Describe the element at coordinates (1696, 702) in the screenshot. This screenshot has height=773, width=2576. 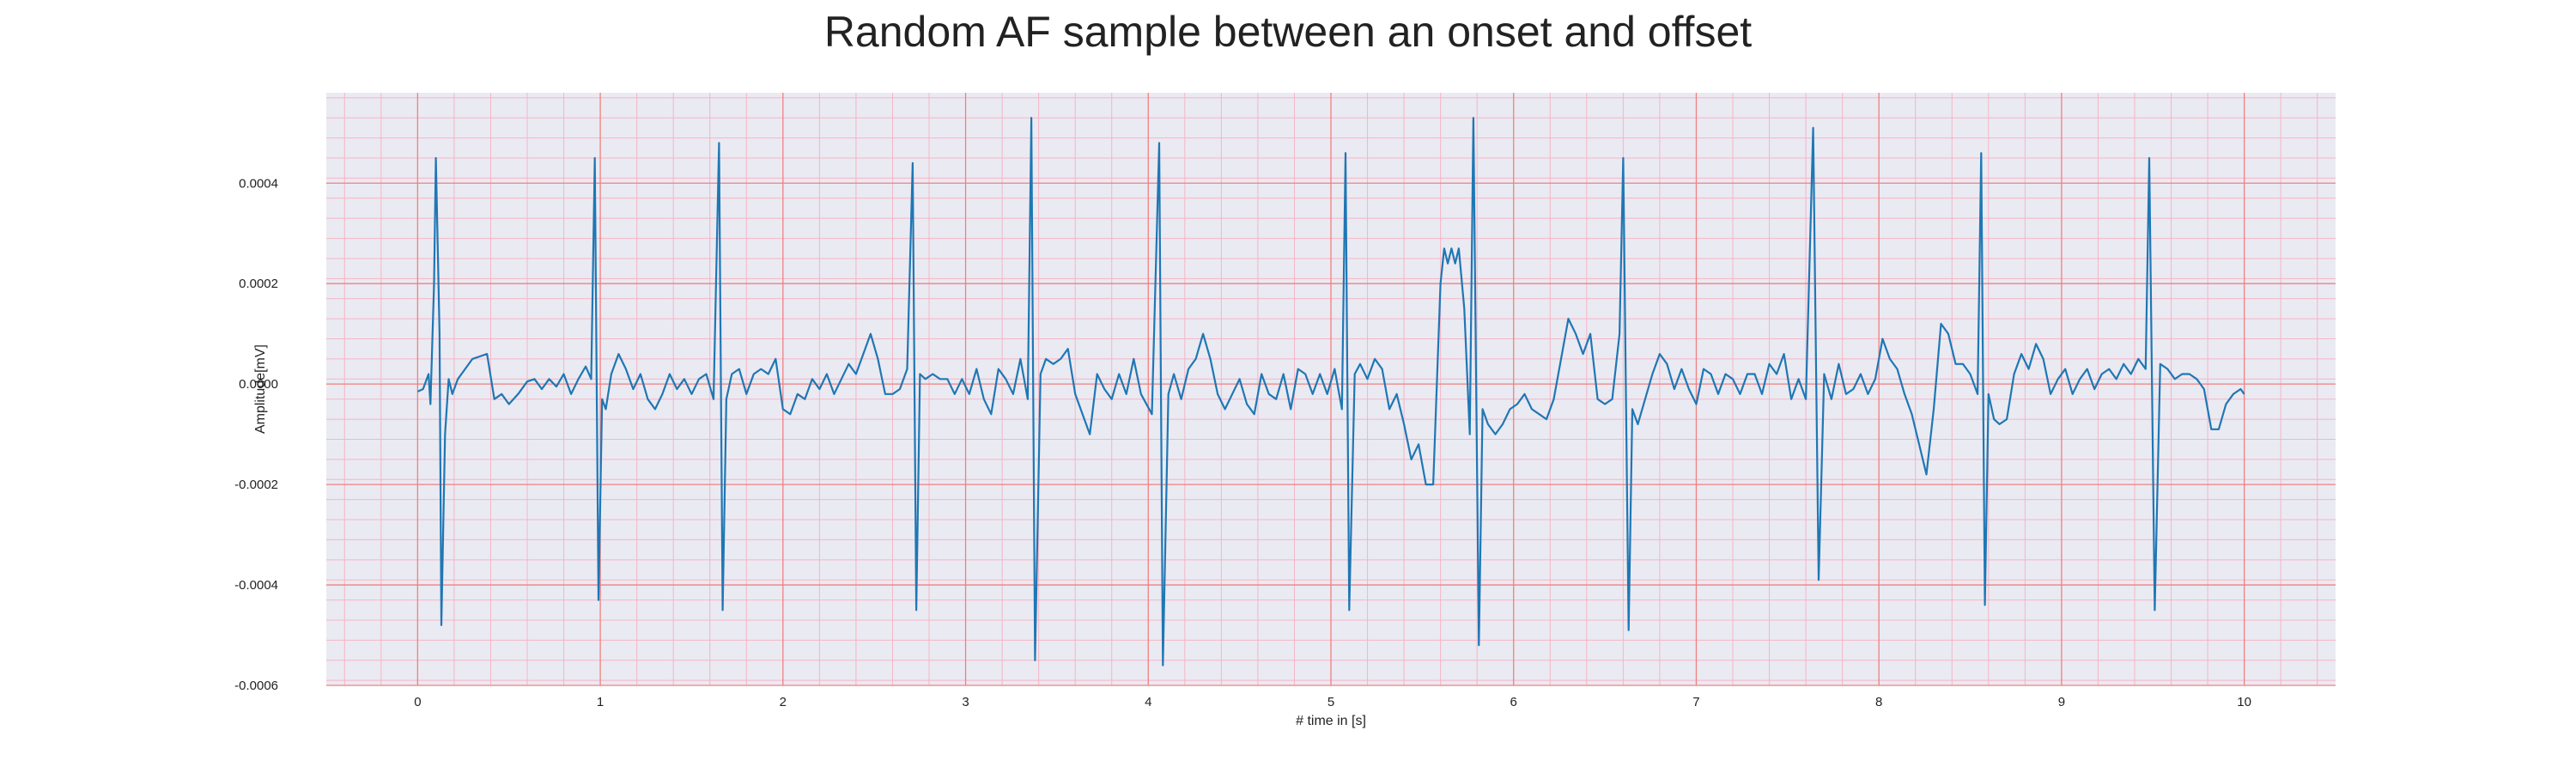
I see `x-tick-label: 7` at that location.